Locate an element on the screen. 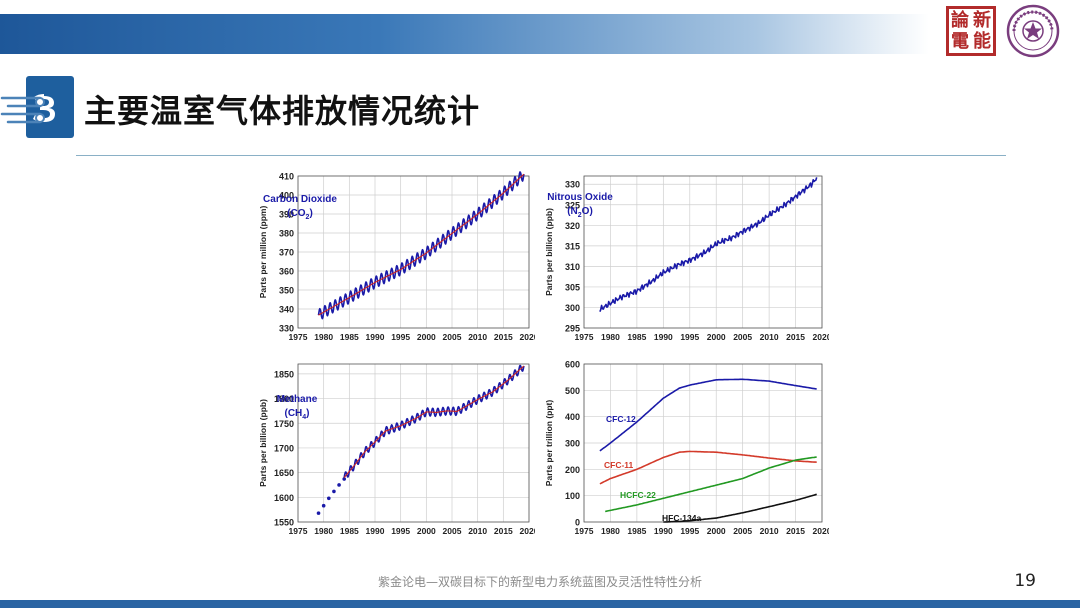 The height and width of the screenshot is (608, 1080). page-number: 19 is located at coordinates (1025, 581).